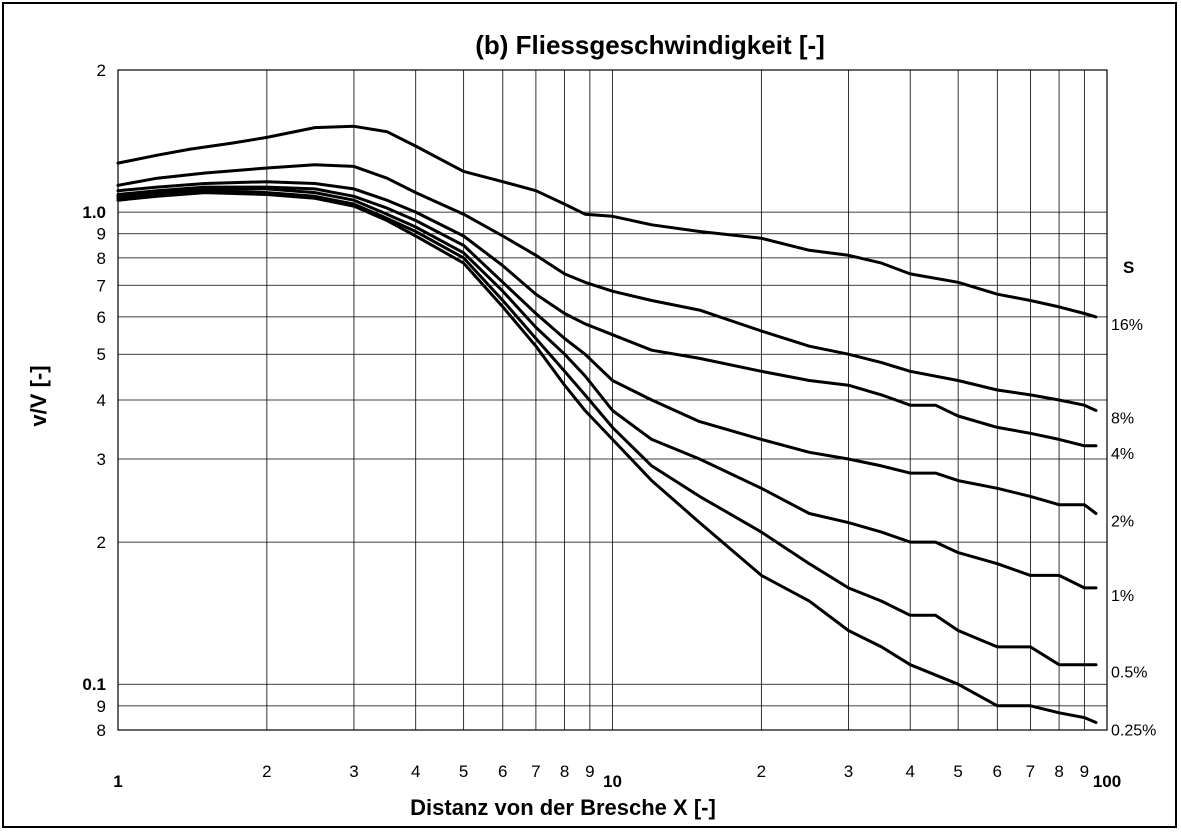 This screenshot has height=832, width=1181. What do you see at coordinates (1122, 596) in the screenshot?
I see `series-label: 1%` at bounding box center [1122, 596].